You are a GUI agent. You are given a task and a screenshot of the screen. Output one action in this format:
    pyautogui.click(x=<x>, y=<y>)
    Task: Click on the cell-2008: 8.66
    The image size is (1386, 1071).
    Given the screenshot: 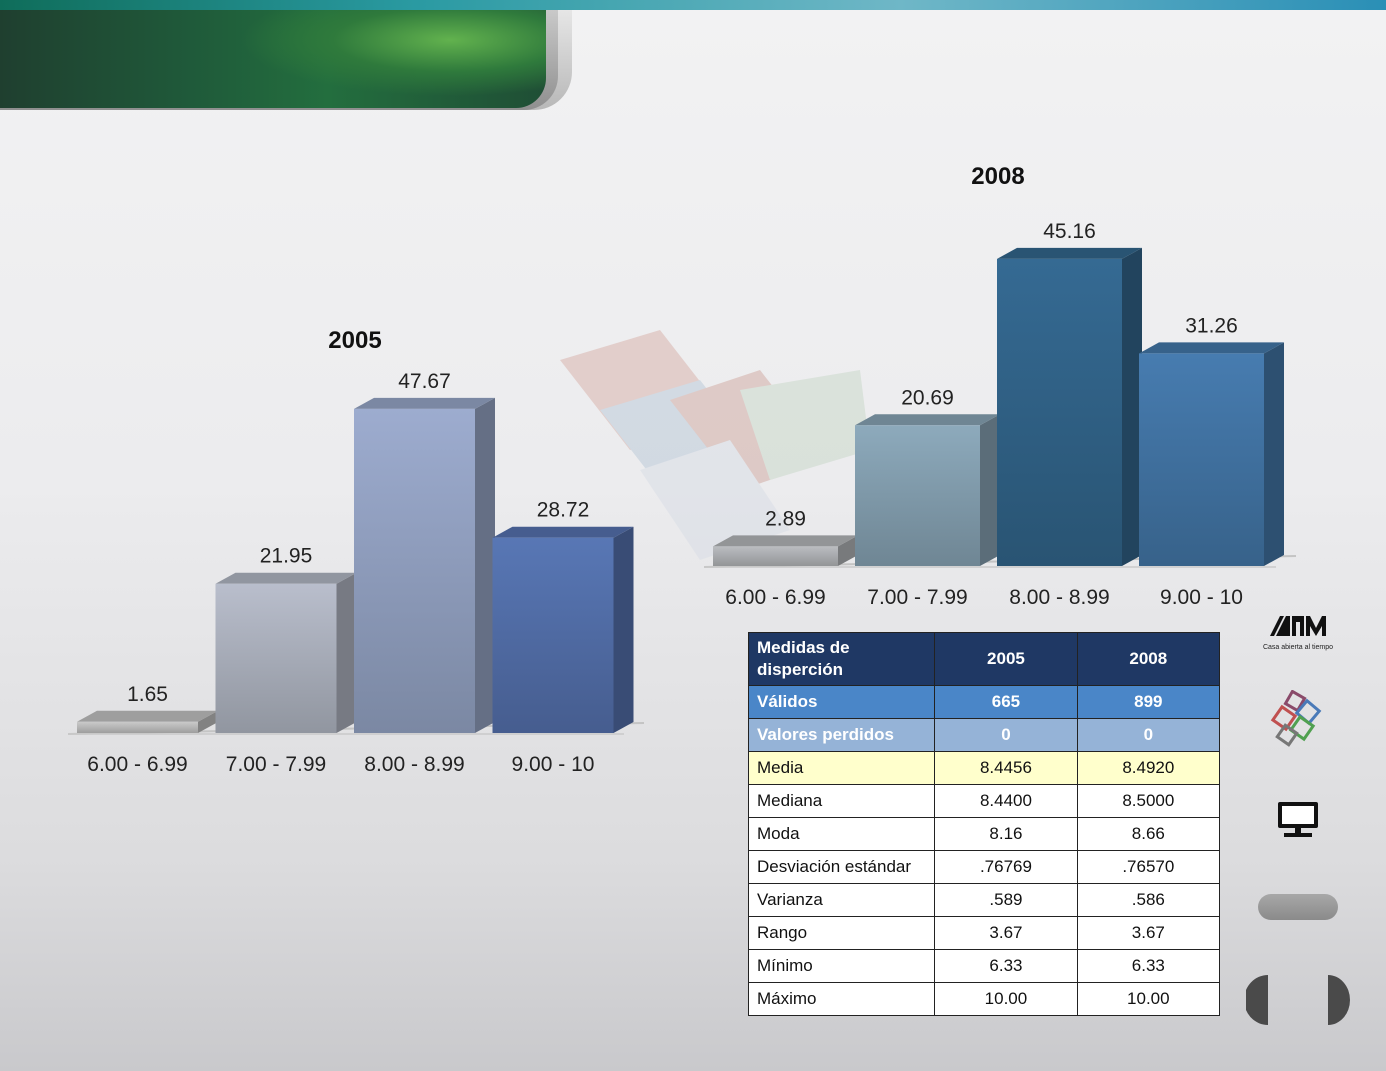 What is the action you would take?
    pyautogui.click(x=1148, y=834)
    